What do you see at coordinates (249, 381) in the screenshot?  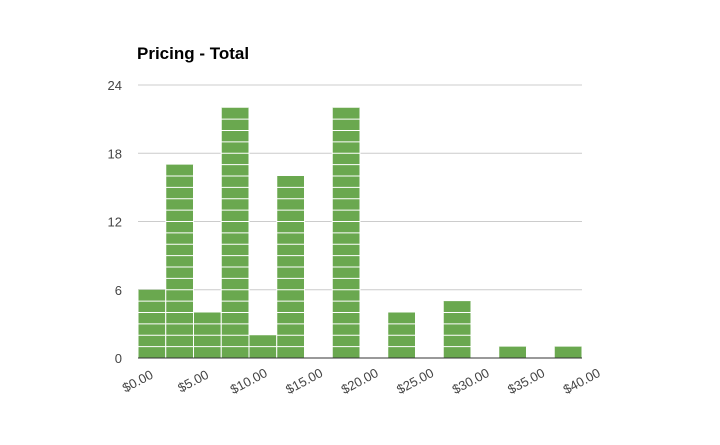 I see `x-tick-label: $10.00` at bounding box center [249, 381].